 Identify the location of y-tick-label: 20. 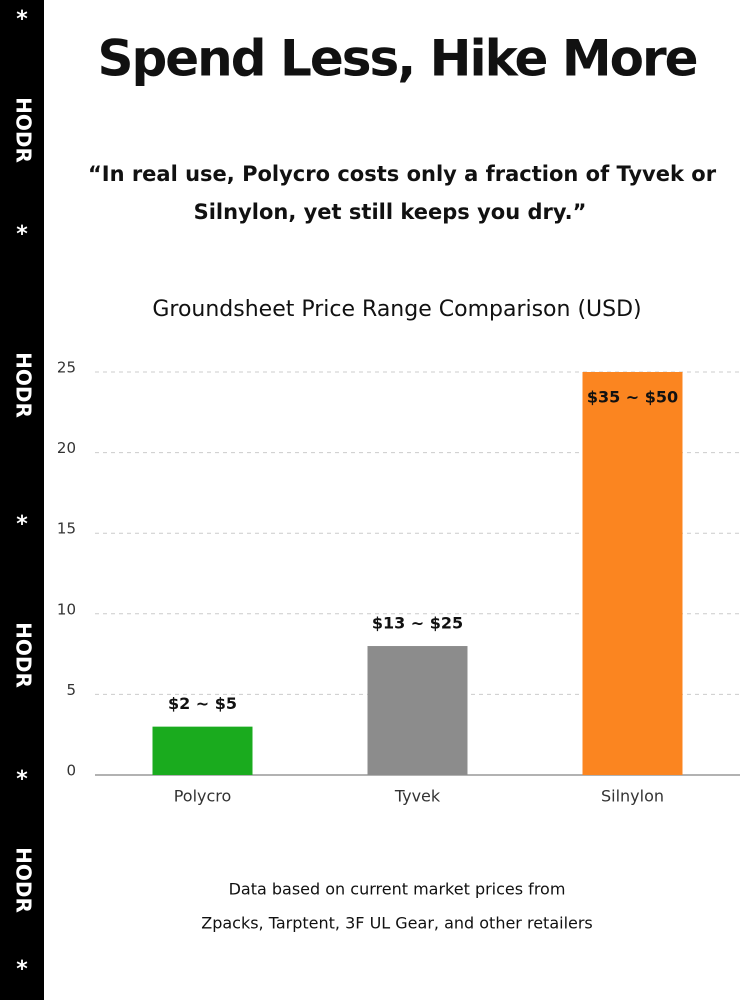
(66, 448).